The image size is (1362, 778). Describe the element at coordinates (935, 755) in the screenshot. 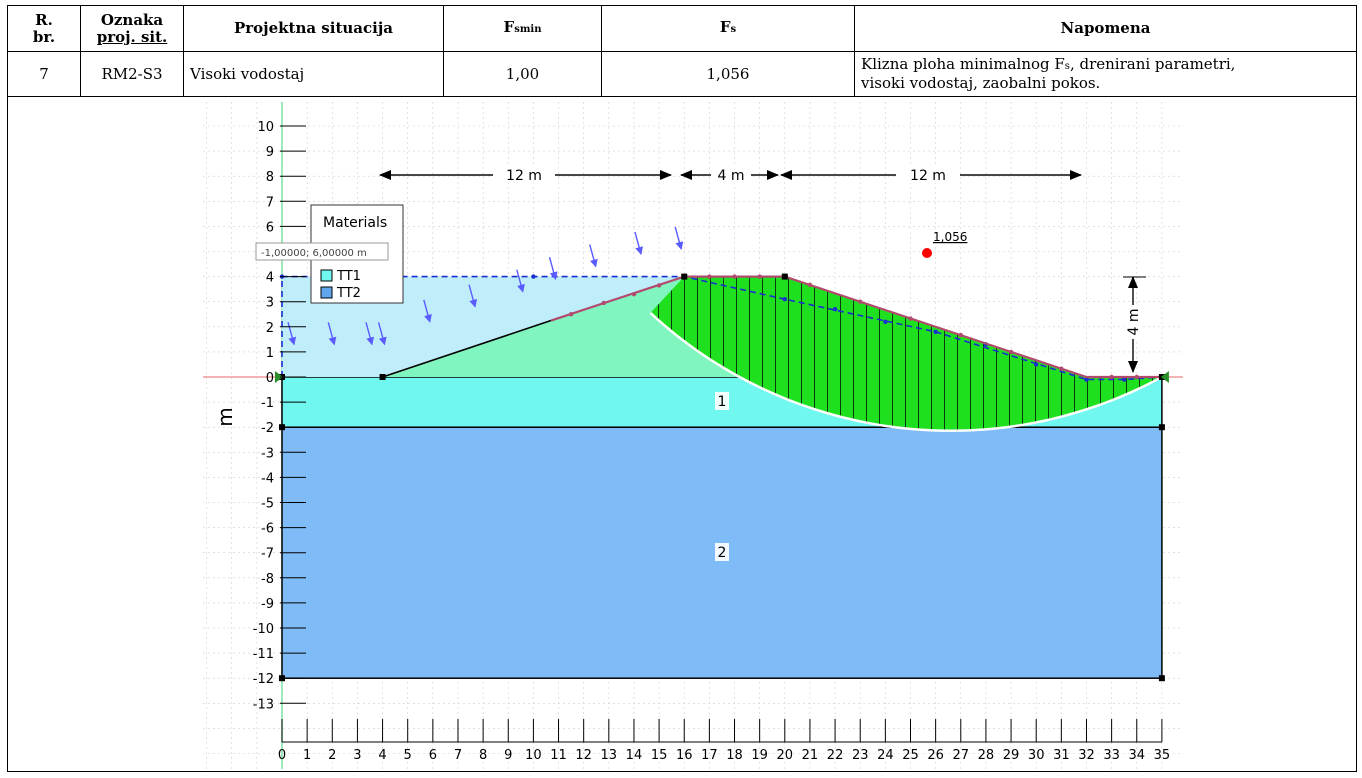

I see `x-tick-label: 26` at that location.